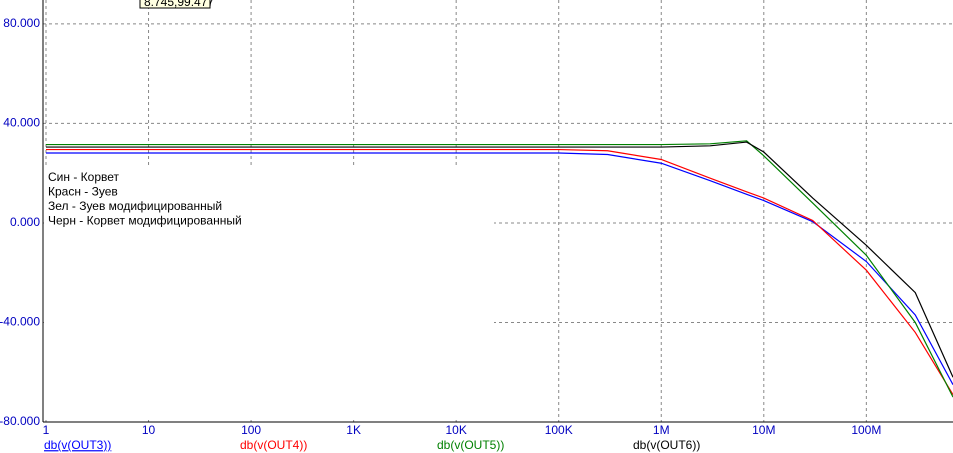  Describe the element at coordinates (661, 430) in the screenshot. I see `x-tick-label: 1M` at that location.